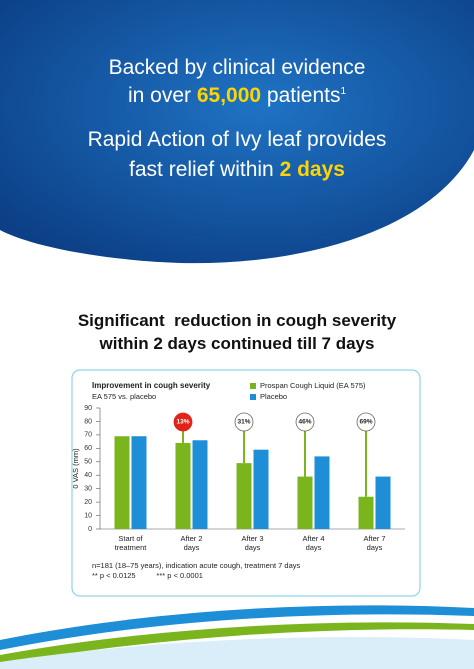 The image size is (474, 669). I want to click on y-tick-label: 80, so click(88, 421).